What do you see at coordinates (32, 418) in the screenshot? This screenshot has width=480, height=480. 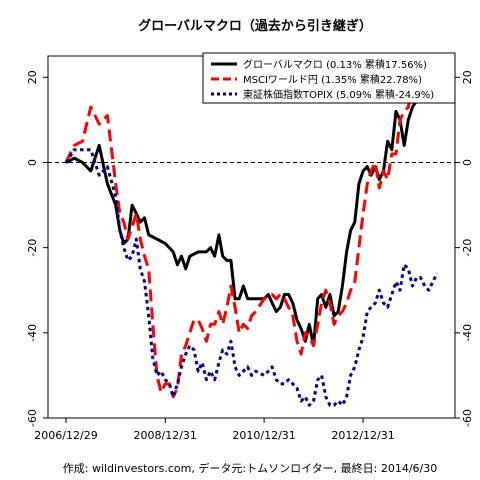 I see `y-tick-label-left: -60` at bounding box center [32, 418].